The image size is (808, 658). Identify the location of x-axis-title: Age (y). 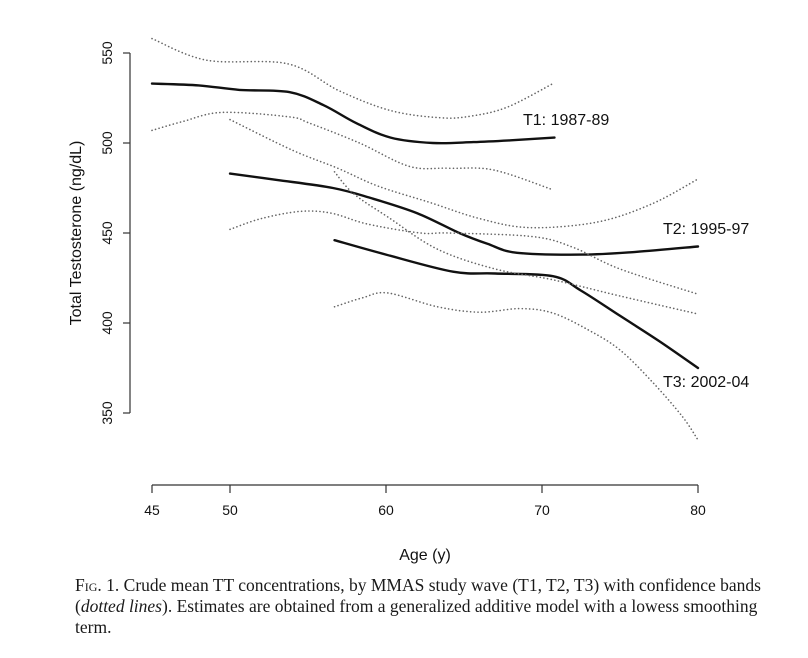
(425, 555).